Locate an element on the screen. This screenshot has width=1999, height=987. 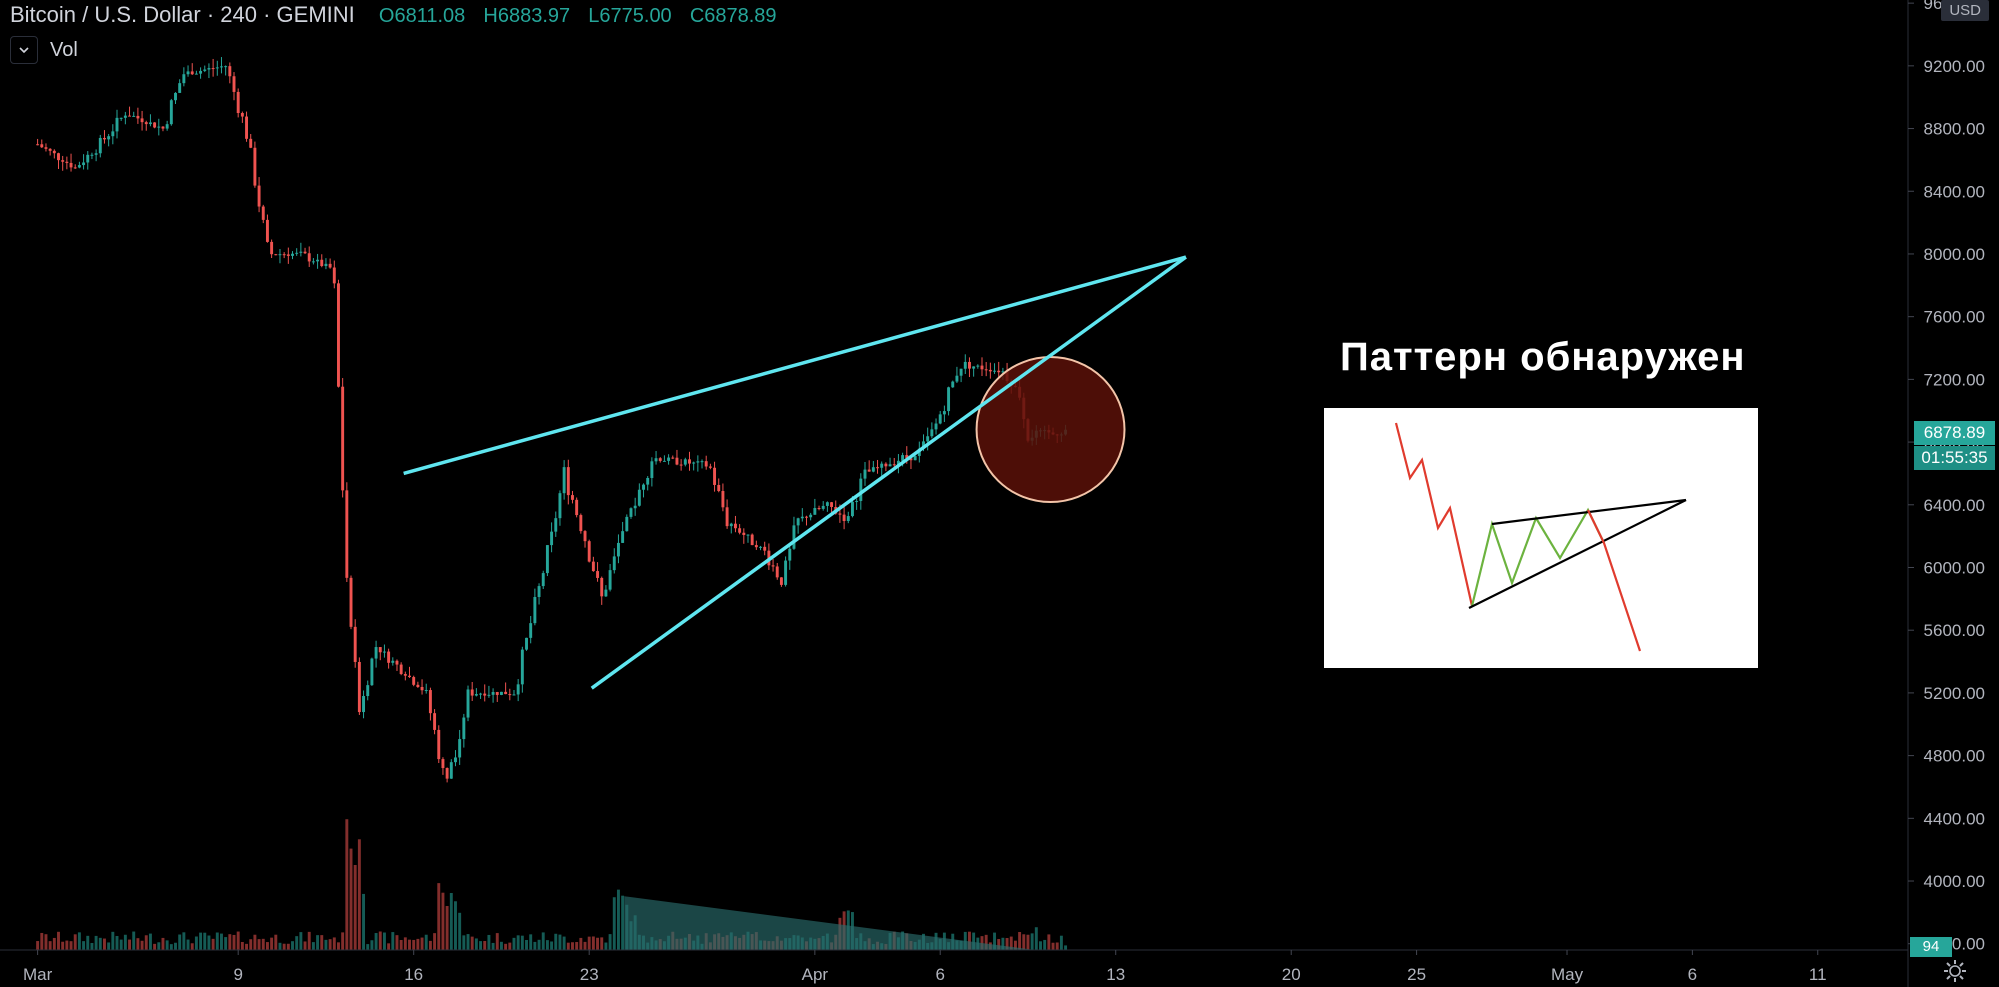
symbol-title: Bitcoin / U.S. Dollar · 240 · GEMINI is located at coordinates (182, 14).